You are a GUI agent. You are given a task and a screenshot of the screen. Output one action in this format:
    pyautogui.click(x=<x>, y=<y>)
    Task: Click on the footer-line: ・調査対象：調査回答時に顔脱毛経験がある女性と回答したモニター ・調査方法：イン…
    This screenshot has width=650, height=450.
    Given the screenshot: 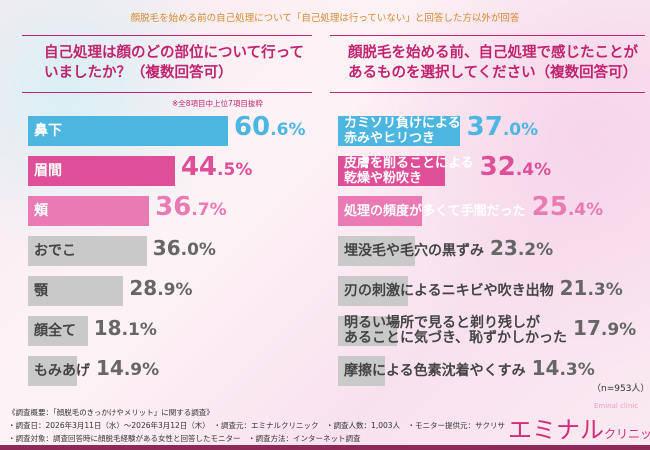 What is the action you would take?
    pyautogui.click(x=184, y=438)
    